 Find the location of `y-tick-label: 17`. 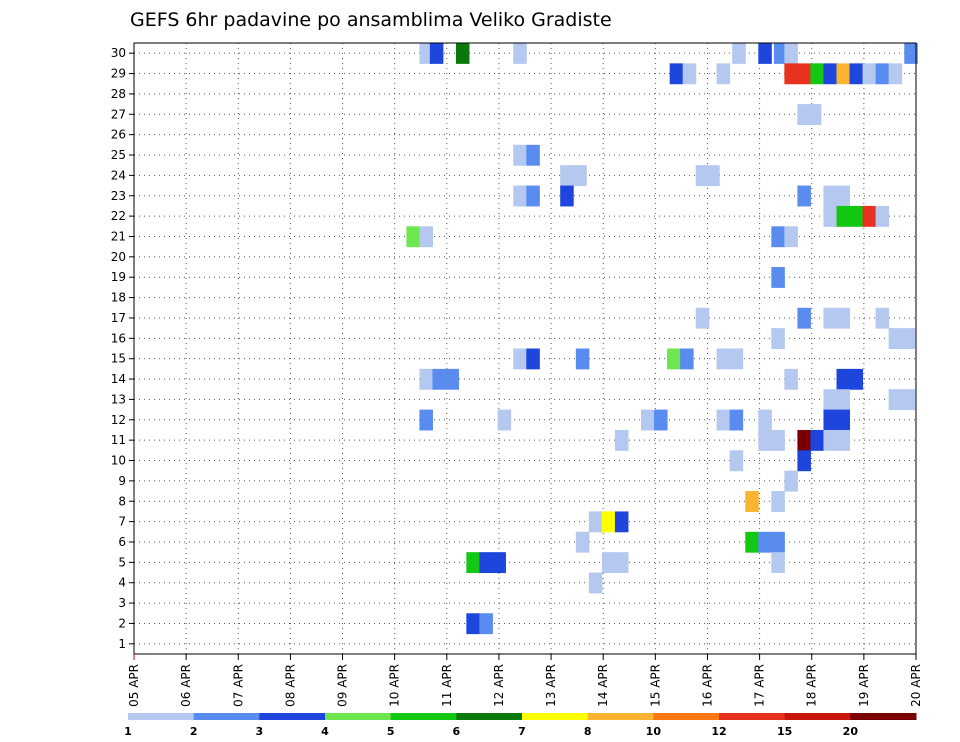

y-tick-label: 17 is located at coordinates (118, 318).